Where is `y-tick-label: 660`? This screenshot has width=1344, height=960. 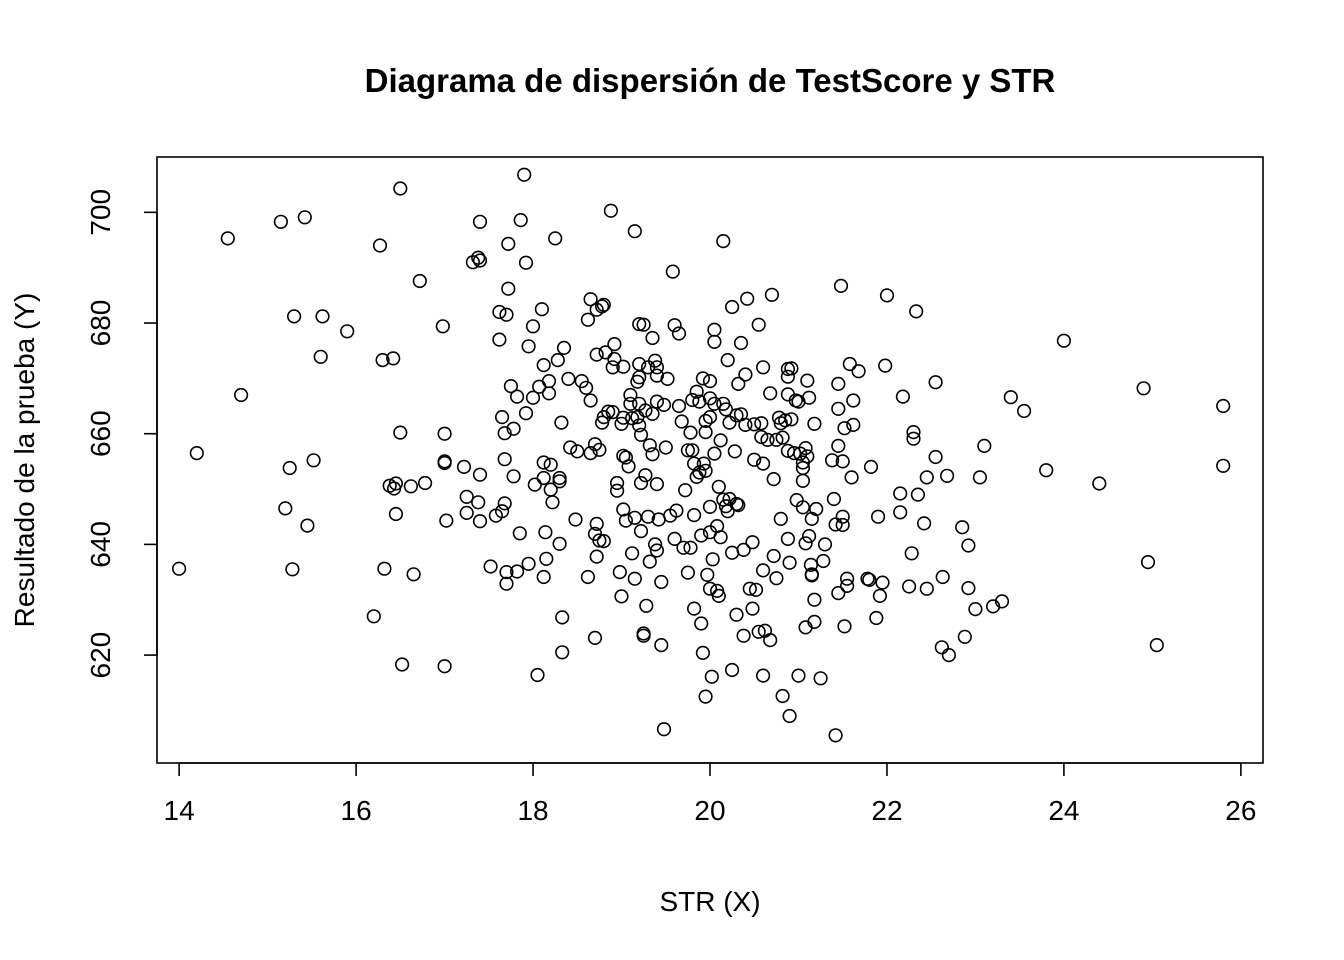 y-tick-label: 660 is located at coordinates (100, 433).